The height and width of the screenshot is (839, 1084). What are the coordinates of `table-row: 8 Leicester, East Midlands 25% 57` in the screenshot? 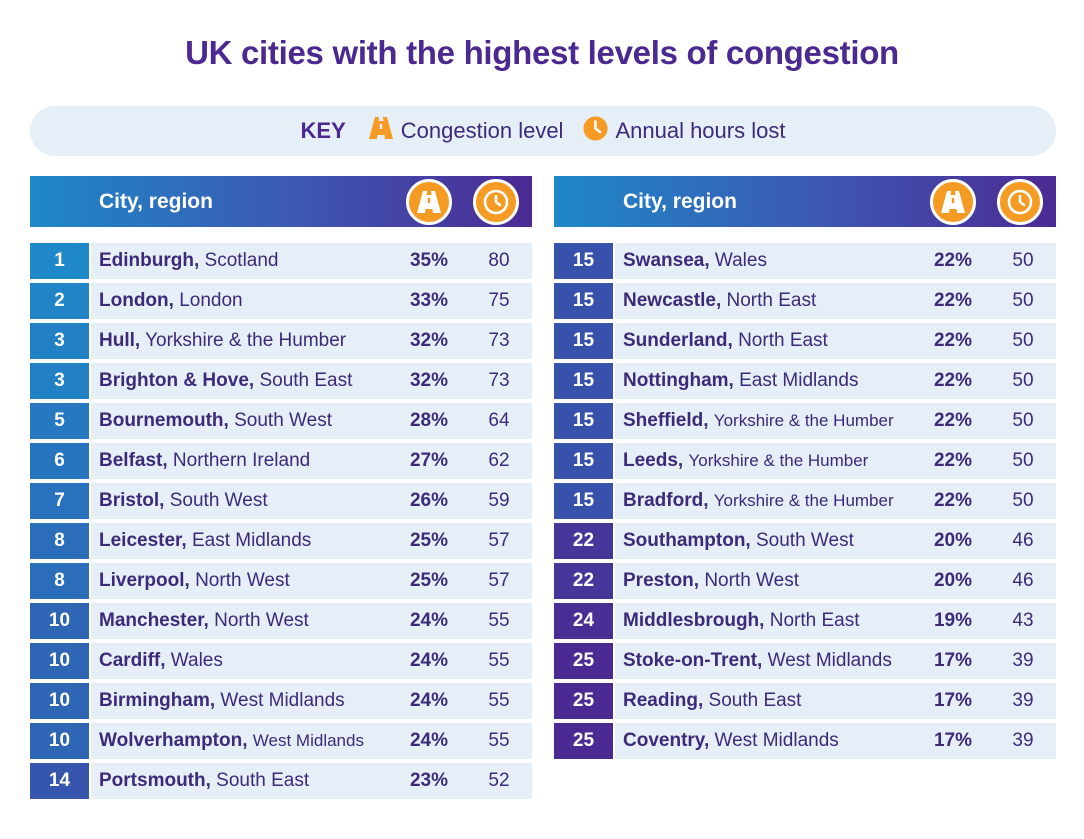 It's located at (281, 541).